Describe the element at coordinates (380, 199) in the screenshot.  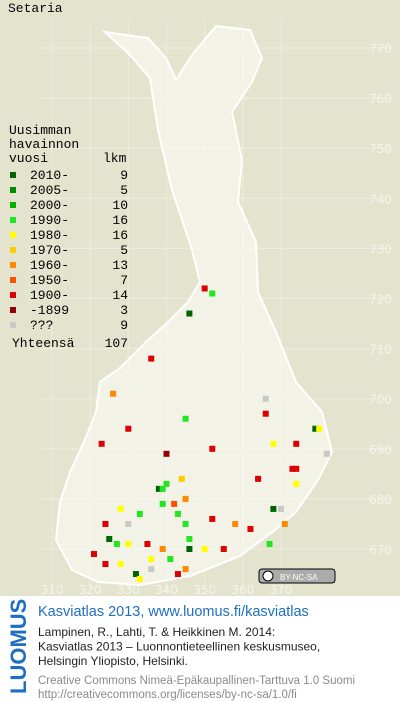
I see `y-tick-label: 740` at that location.